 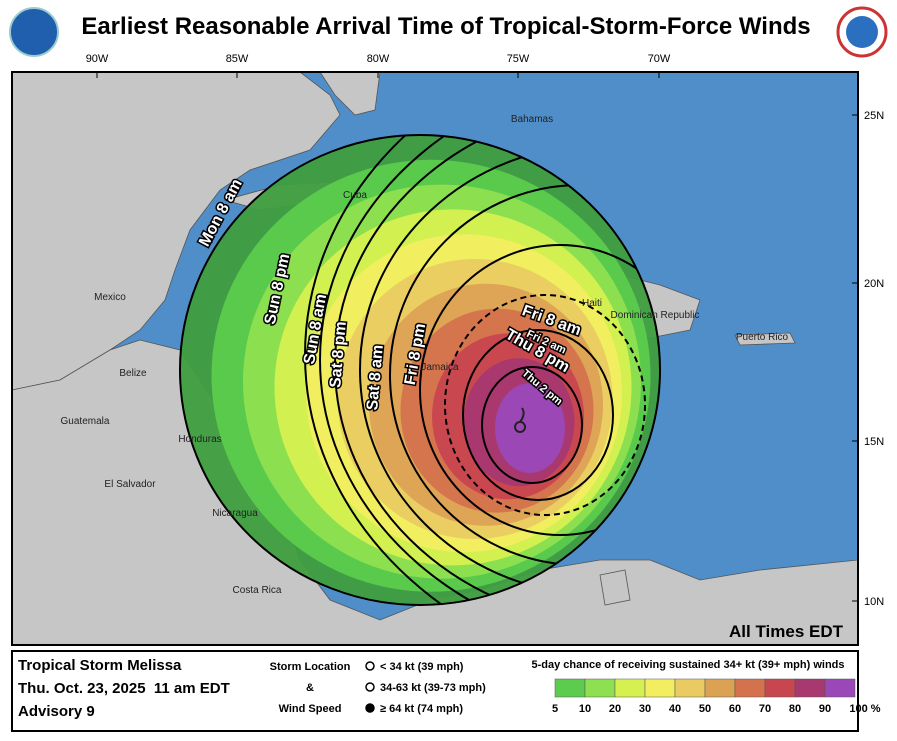 What do you see at coordinates (100, 665) in the screenshot?
I see `storm-name: Tropical Storm Melissa` at bounding box center [100, 665].